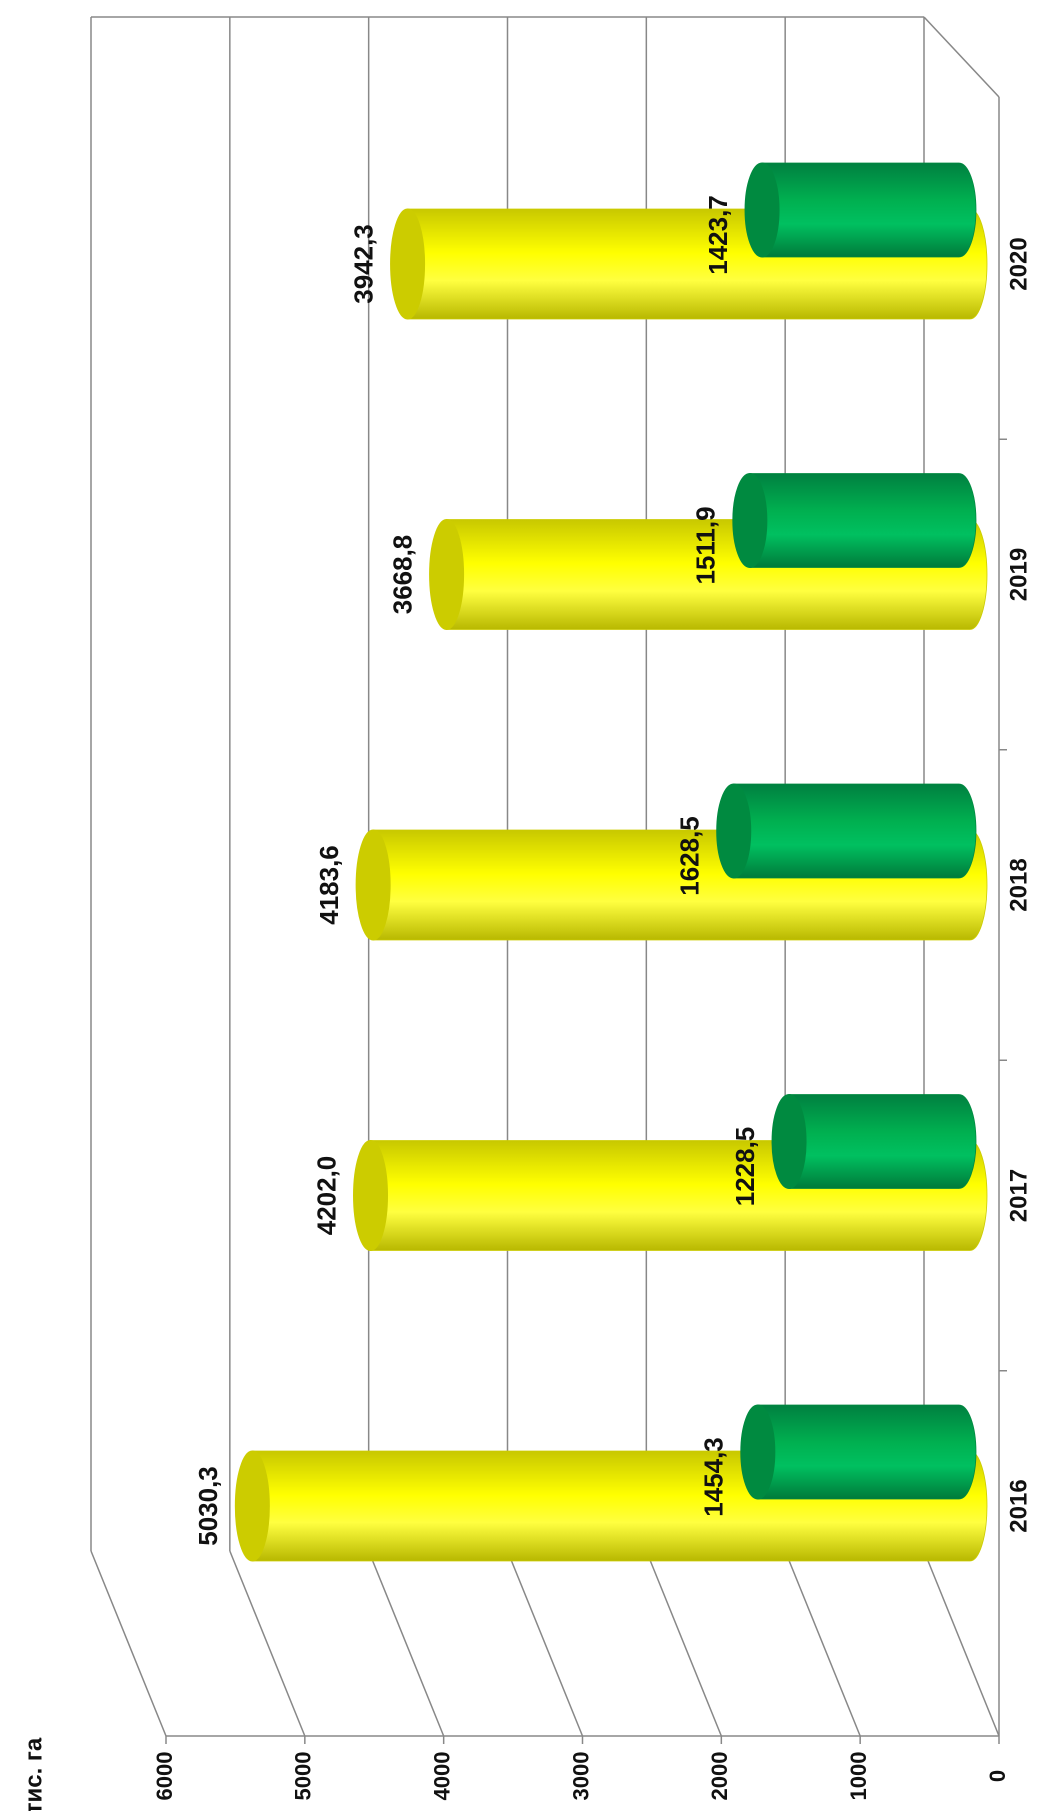  Describe the element at coordinates (718, 235) in the screenshot. I see `value-label: 1423,7` at that location.